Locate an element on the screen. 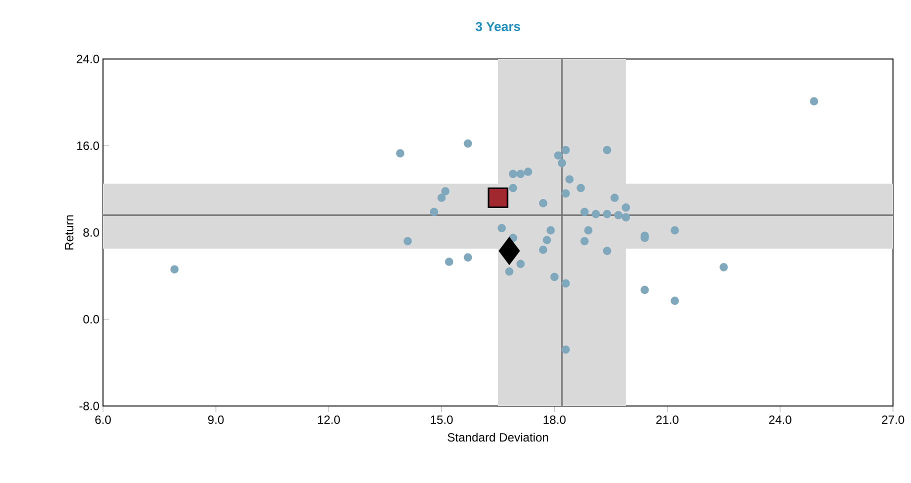 The height and width of the screenshot is (483, 911). chart-title: 3 Years is located at coordinates (498, 27).